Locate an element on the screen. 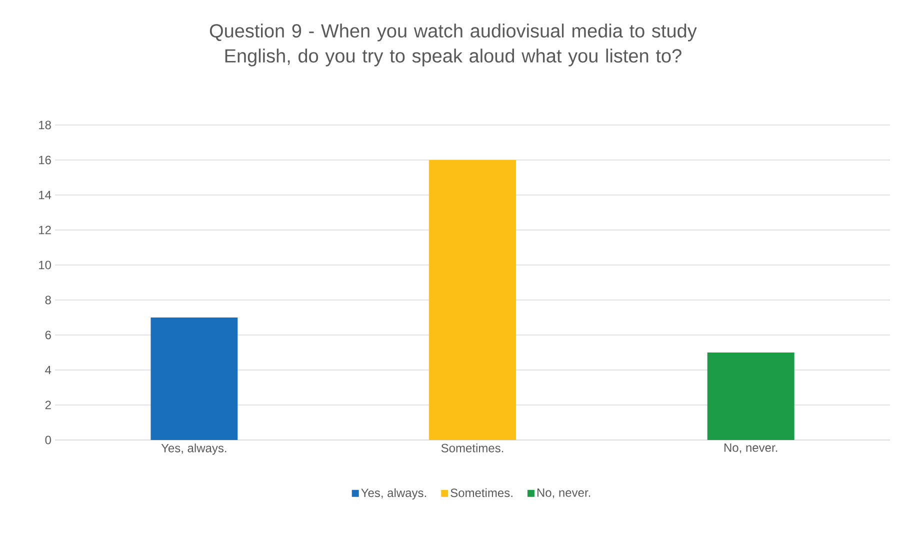 This screenshot has width=907, height=534. y-tick-label: 8 is located at coordinates (48, 300).